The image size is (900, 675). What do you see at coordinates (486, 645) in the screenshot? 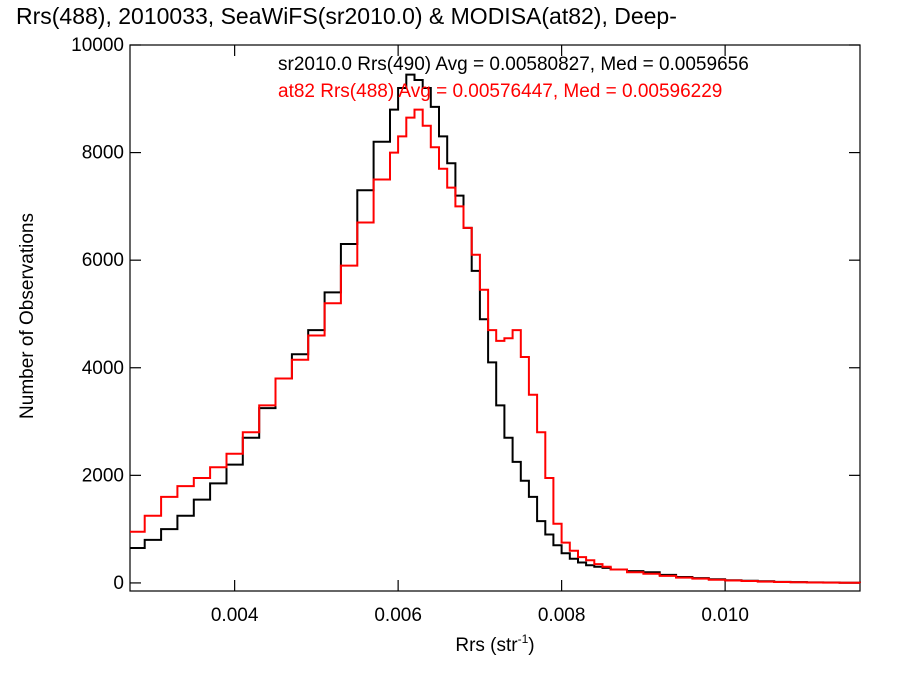
I see `x-axis-label-main: Rrs (str` at bounding box center [486, 645].